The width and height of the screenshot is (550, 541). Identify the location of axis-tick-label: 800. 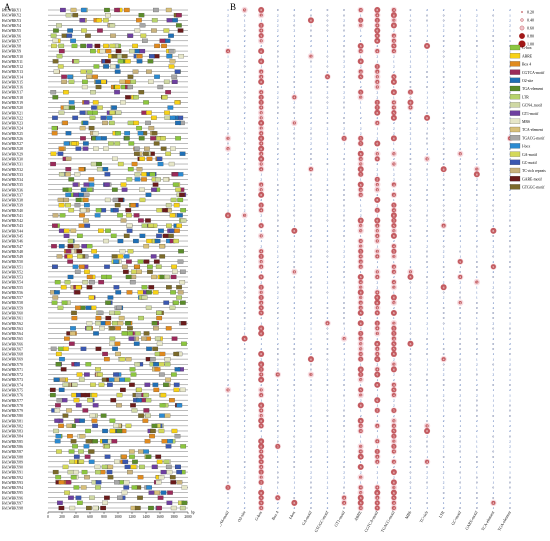
(104, 517).